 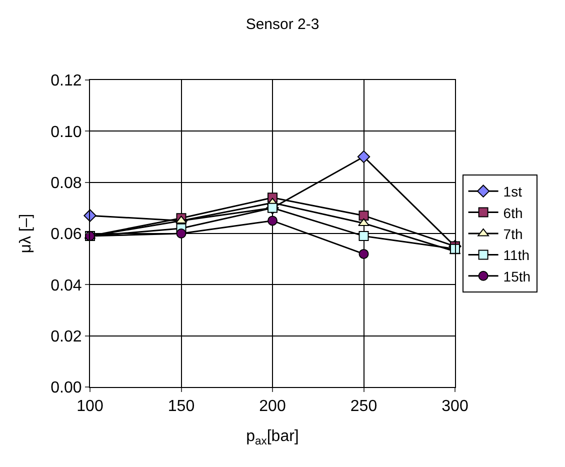 I want to click on x-tick-label: 200, so click(x=272, y=407).